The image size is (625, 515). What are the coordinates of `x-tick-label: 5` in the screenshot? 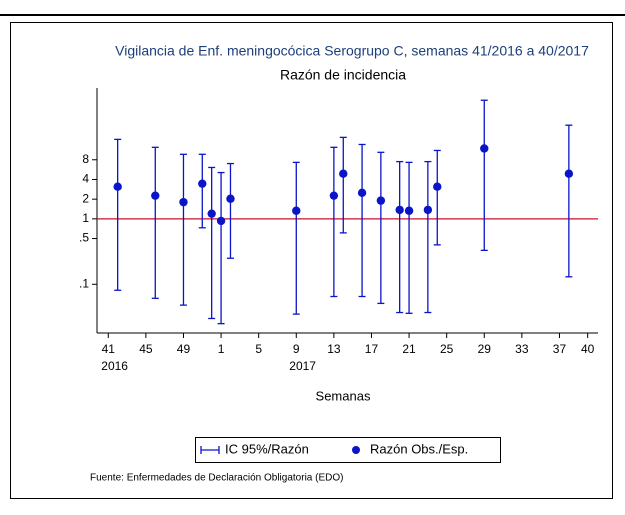 It's located at (258, 349).